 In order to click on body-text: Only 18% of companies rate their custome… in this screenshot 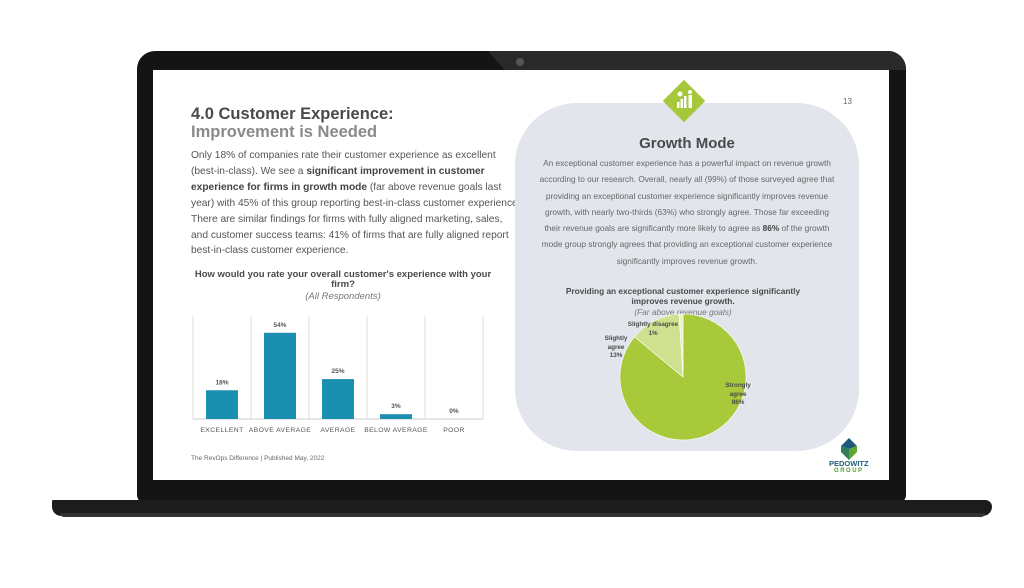, I will do `click(343, 163)`.